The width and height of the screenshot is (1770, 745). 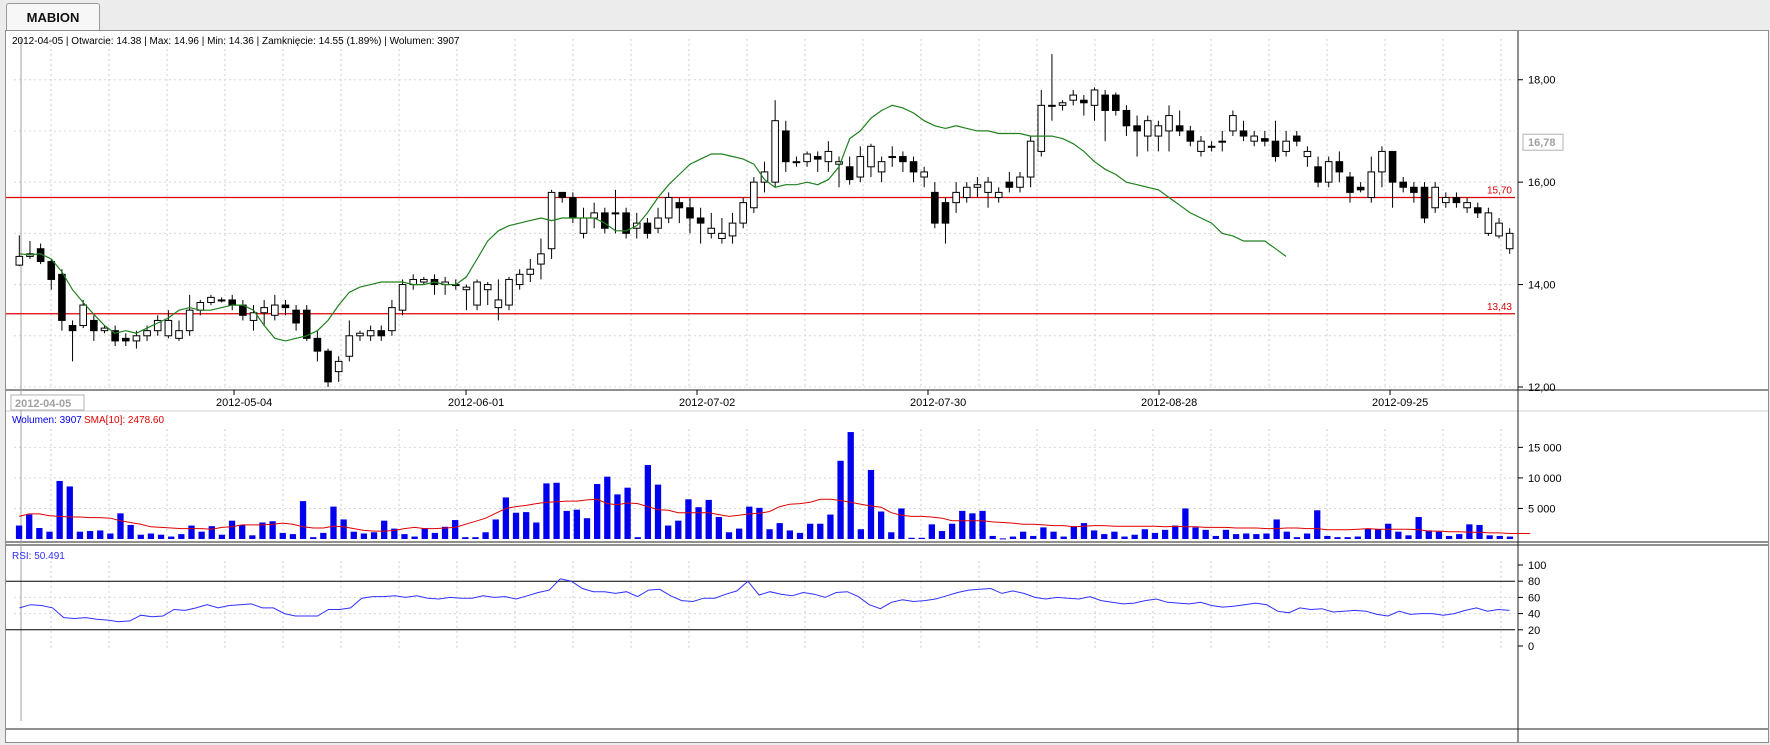 I want to click on tab-mabion: MABION, so click(x=53, y=17).